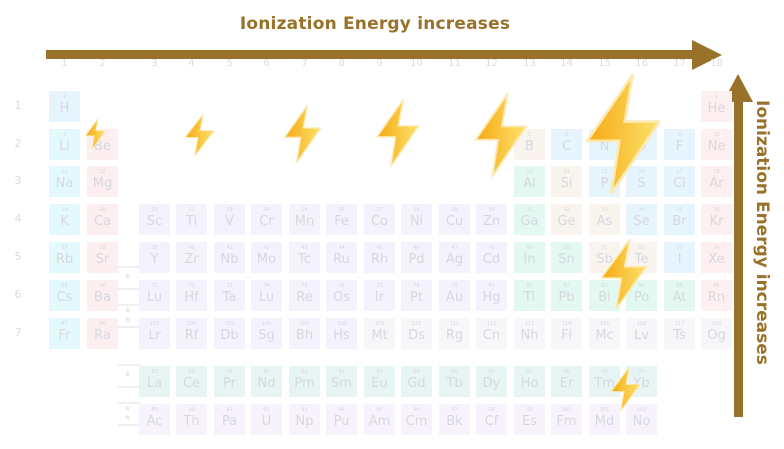 Image resolution: width=784 pixels, height=449 pixels. Describe the element at coordinates (129, 316) in the screenshot. I see `series-marker-icon: ★ ★` at that location.